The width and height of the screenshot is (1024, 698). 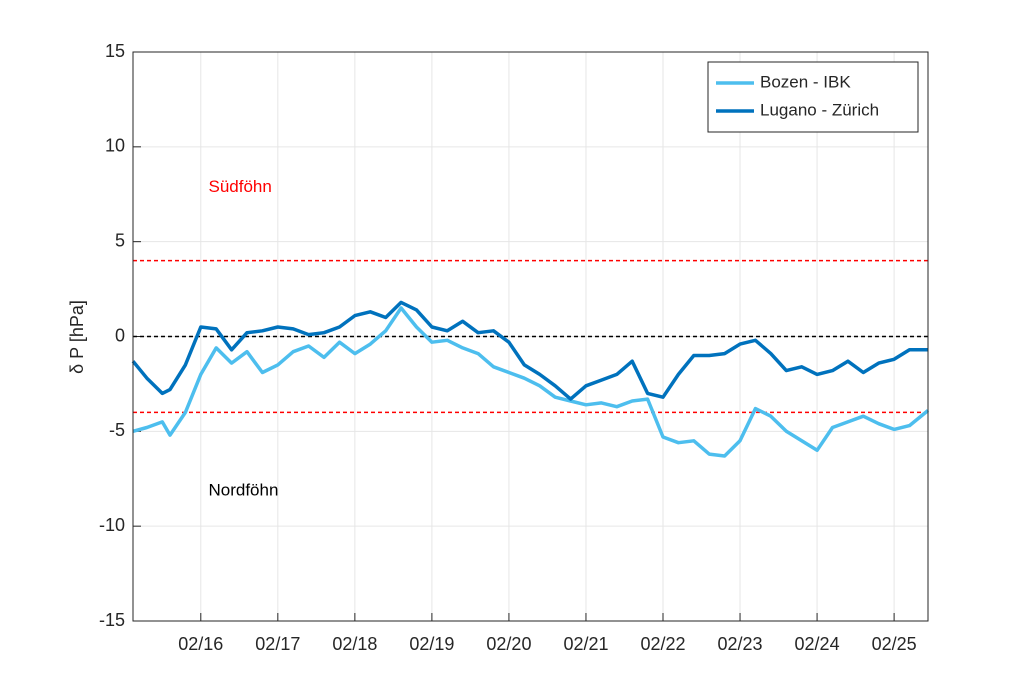 I want to click on y-tick-label: 15, so click(x=115, y=51).